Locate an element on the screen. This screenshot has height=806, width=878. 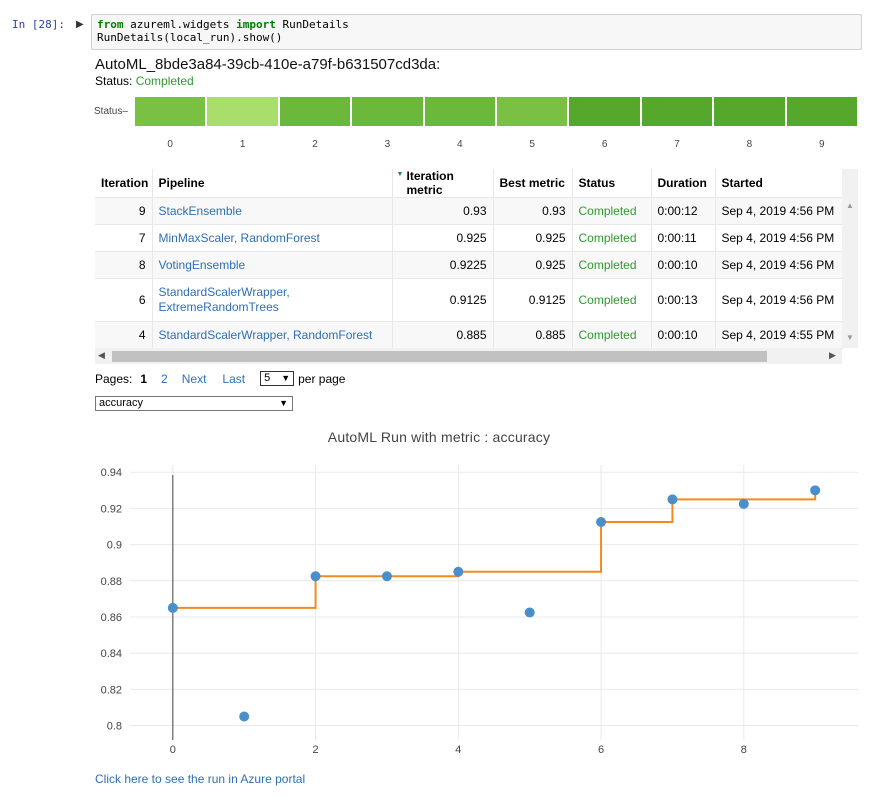
chart-title: AutoML Run with metric : accuracy is located at coordinates (439, 437).